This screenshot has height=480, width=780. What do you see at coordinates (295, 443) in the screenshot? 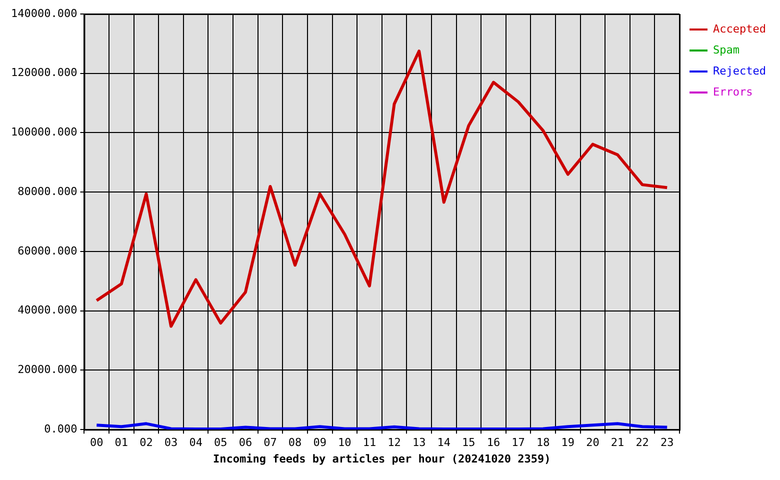
I see `x-tick-label: 08` at bounding box center [295, 443].